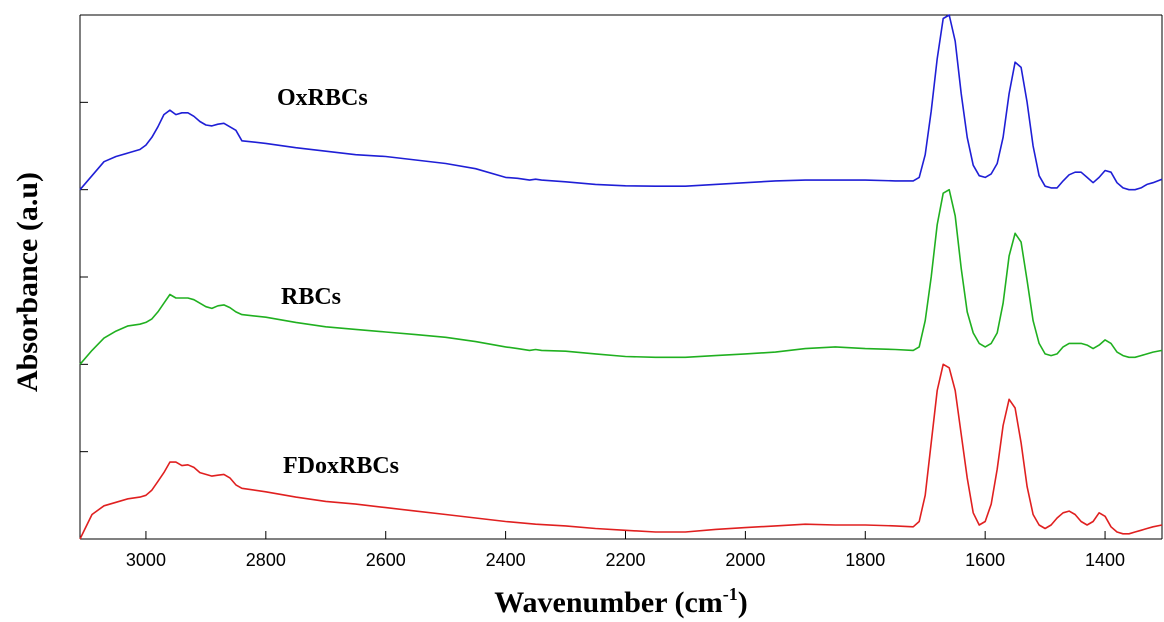  I want to click on series-labels: OxRBCs RBCs FDoxRBCs, so click(338, 282).